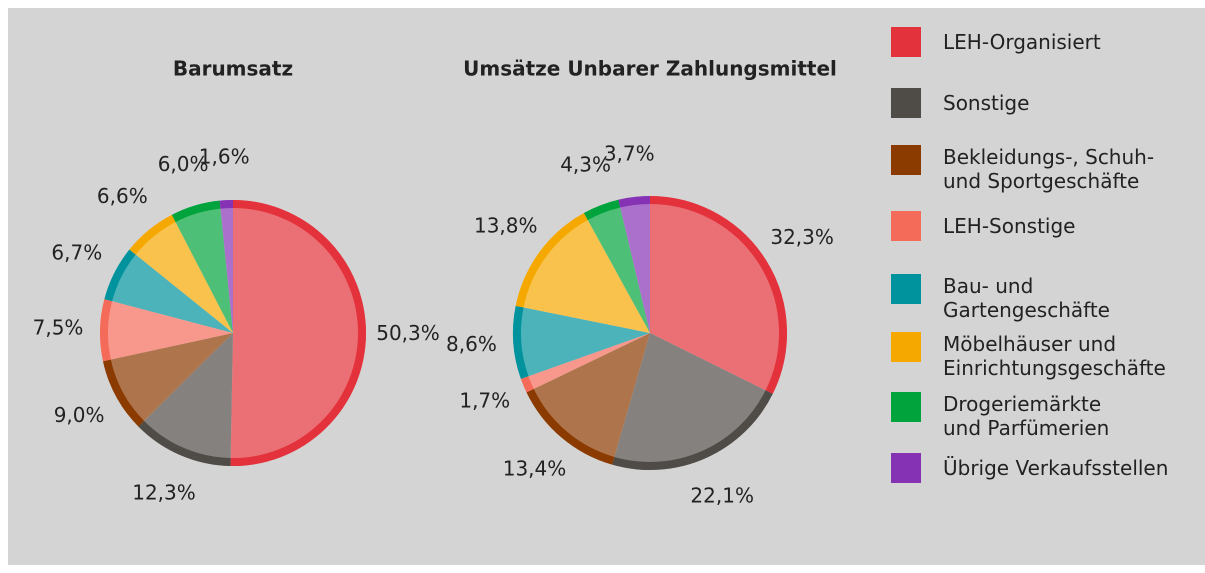 This screenshot has width=1205, height=573. What do you see at coordinates (1049, 169) in the screenshot?
I see `legend-label: Bekleidungs-, Schuh- und Sportgeschäfte` at bounding box center [1049, 169].